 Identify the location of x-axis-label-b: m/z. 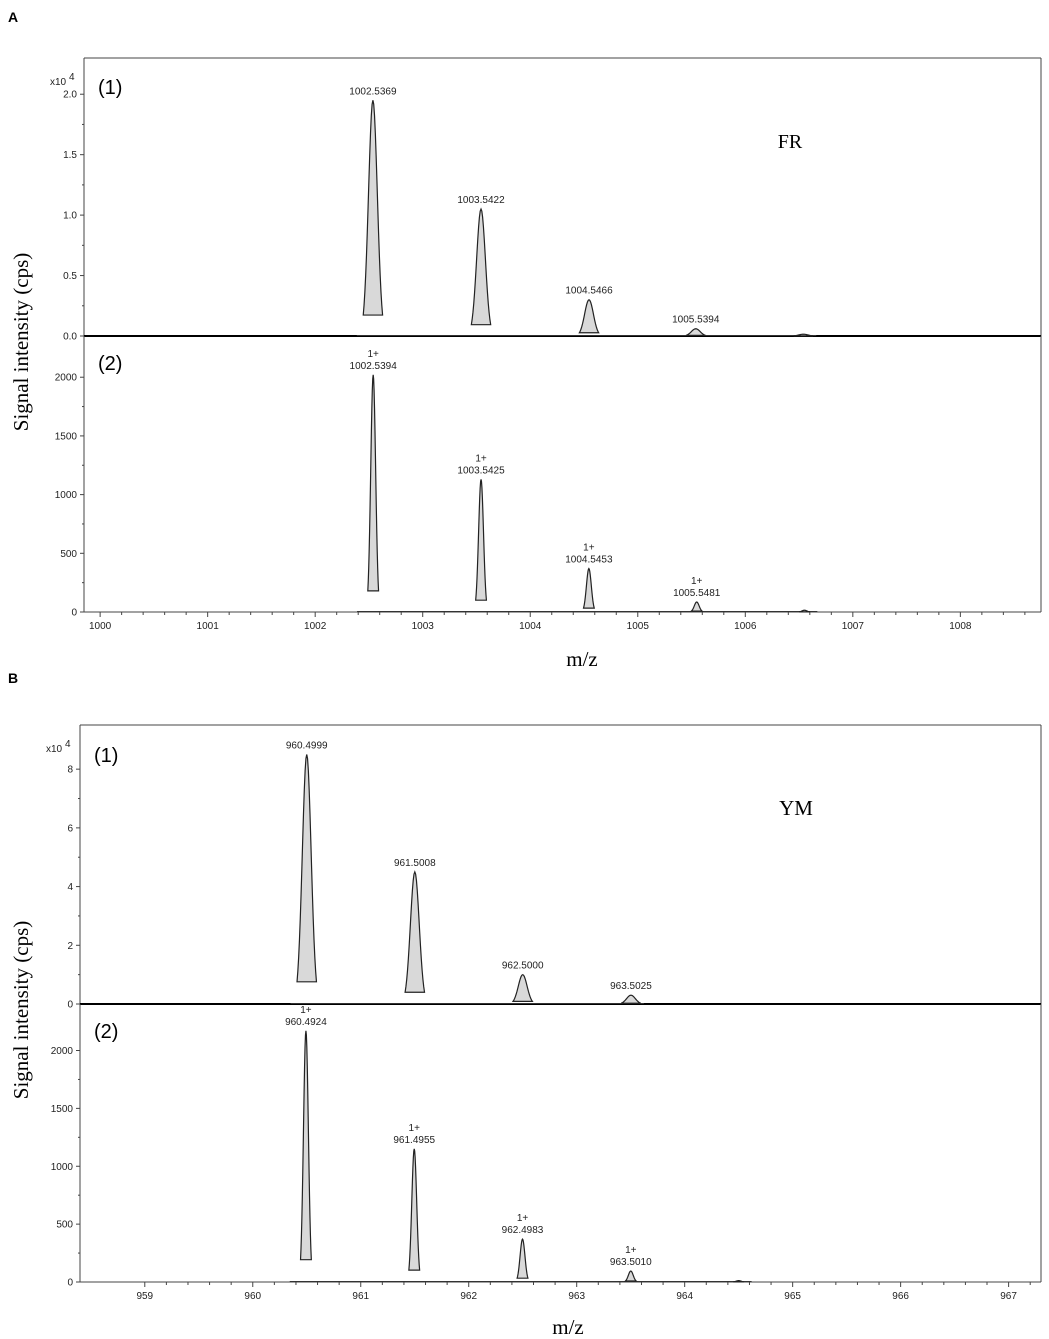
(568, 1327).